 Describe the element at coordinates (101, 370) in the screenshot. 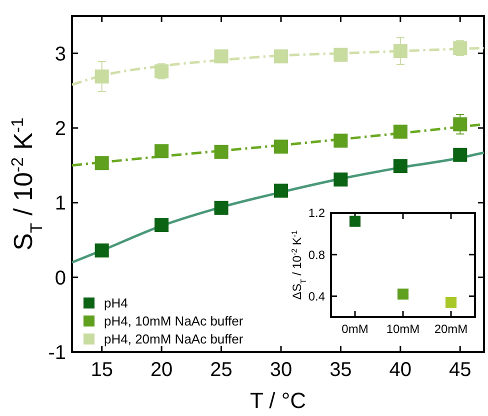

I see `x-tick-label: 15` at that location.